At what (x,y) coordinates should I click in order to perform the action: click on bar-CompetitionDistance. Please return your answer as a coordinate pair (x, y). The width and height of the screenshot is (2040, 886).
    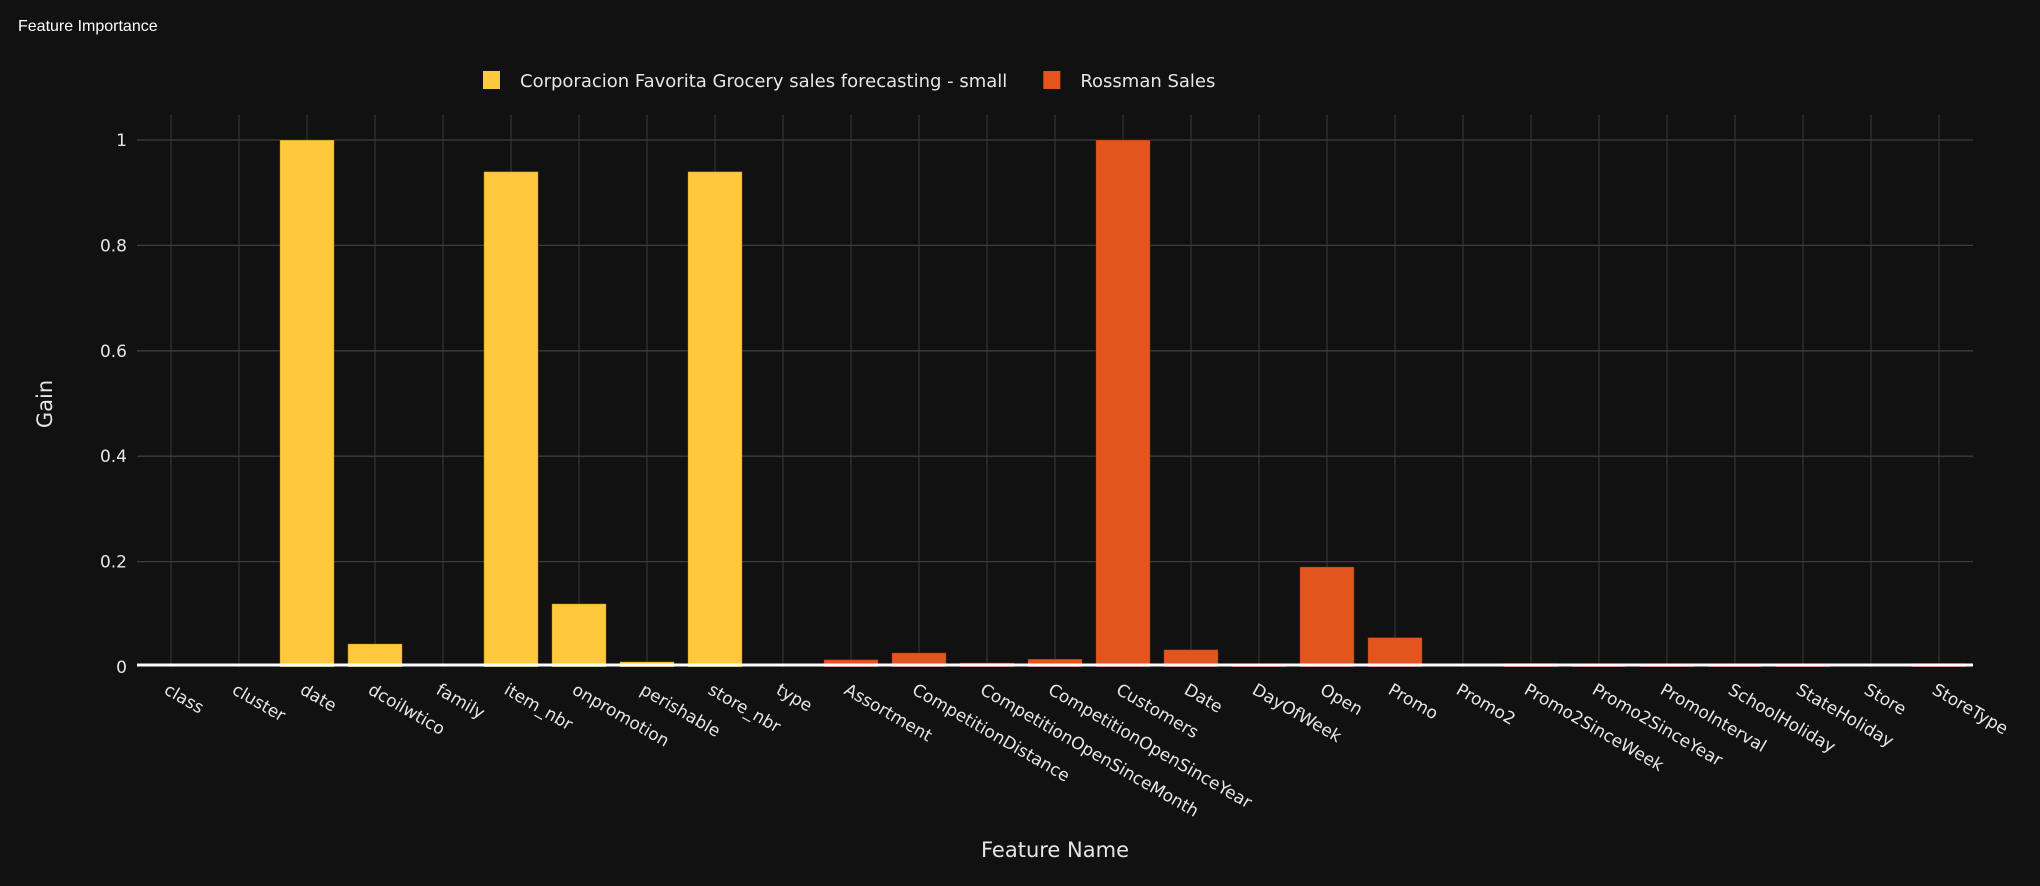
    Looking at the image, I should click on (919, 660).